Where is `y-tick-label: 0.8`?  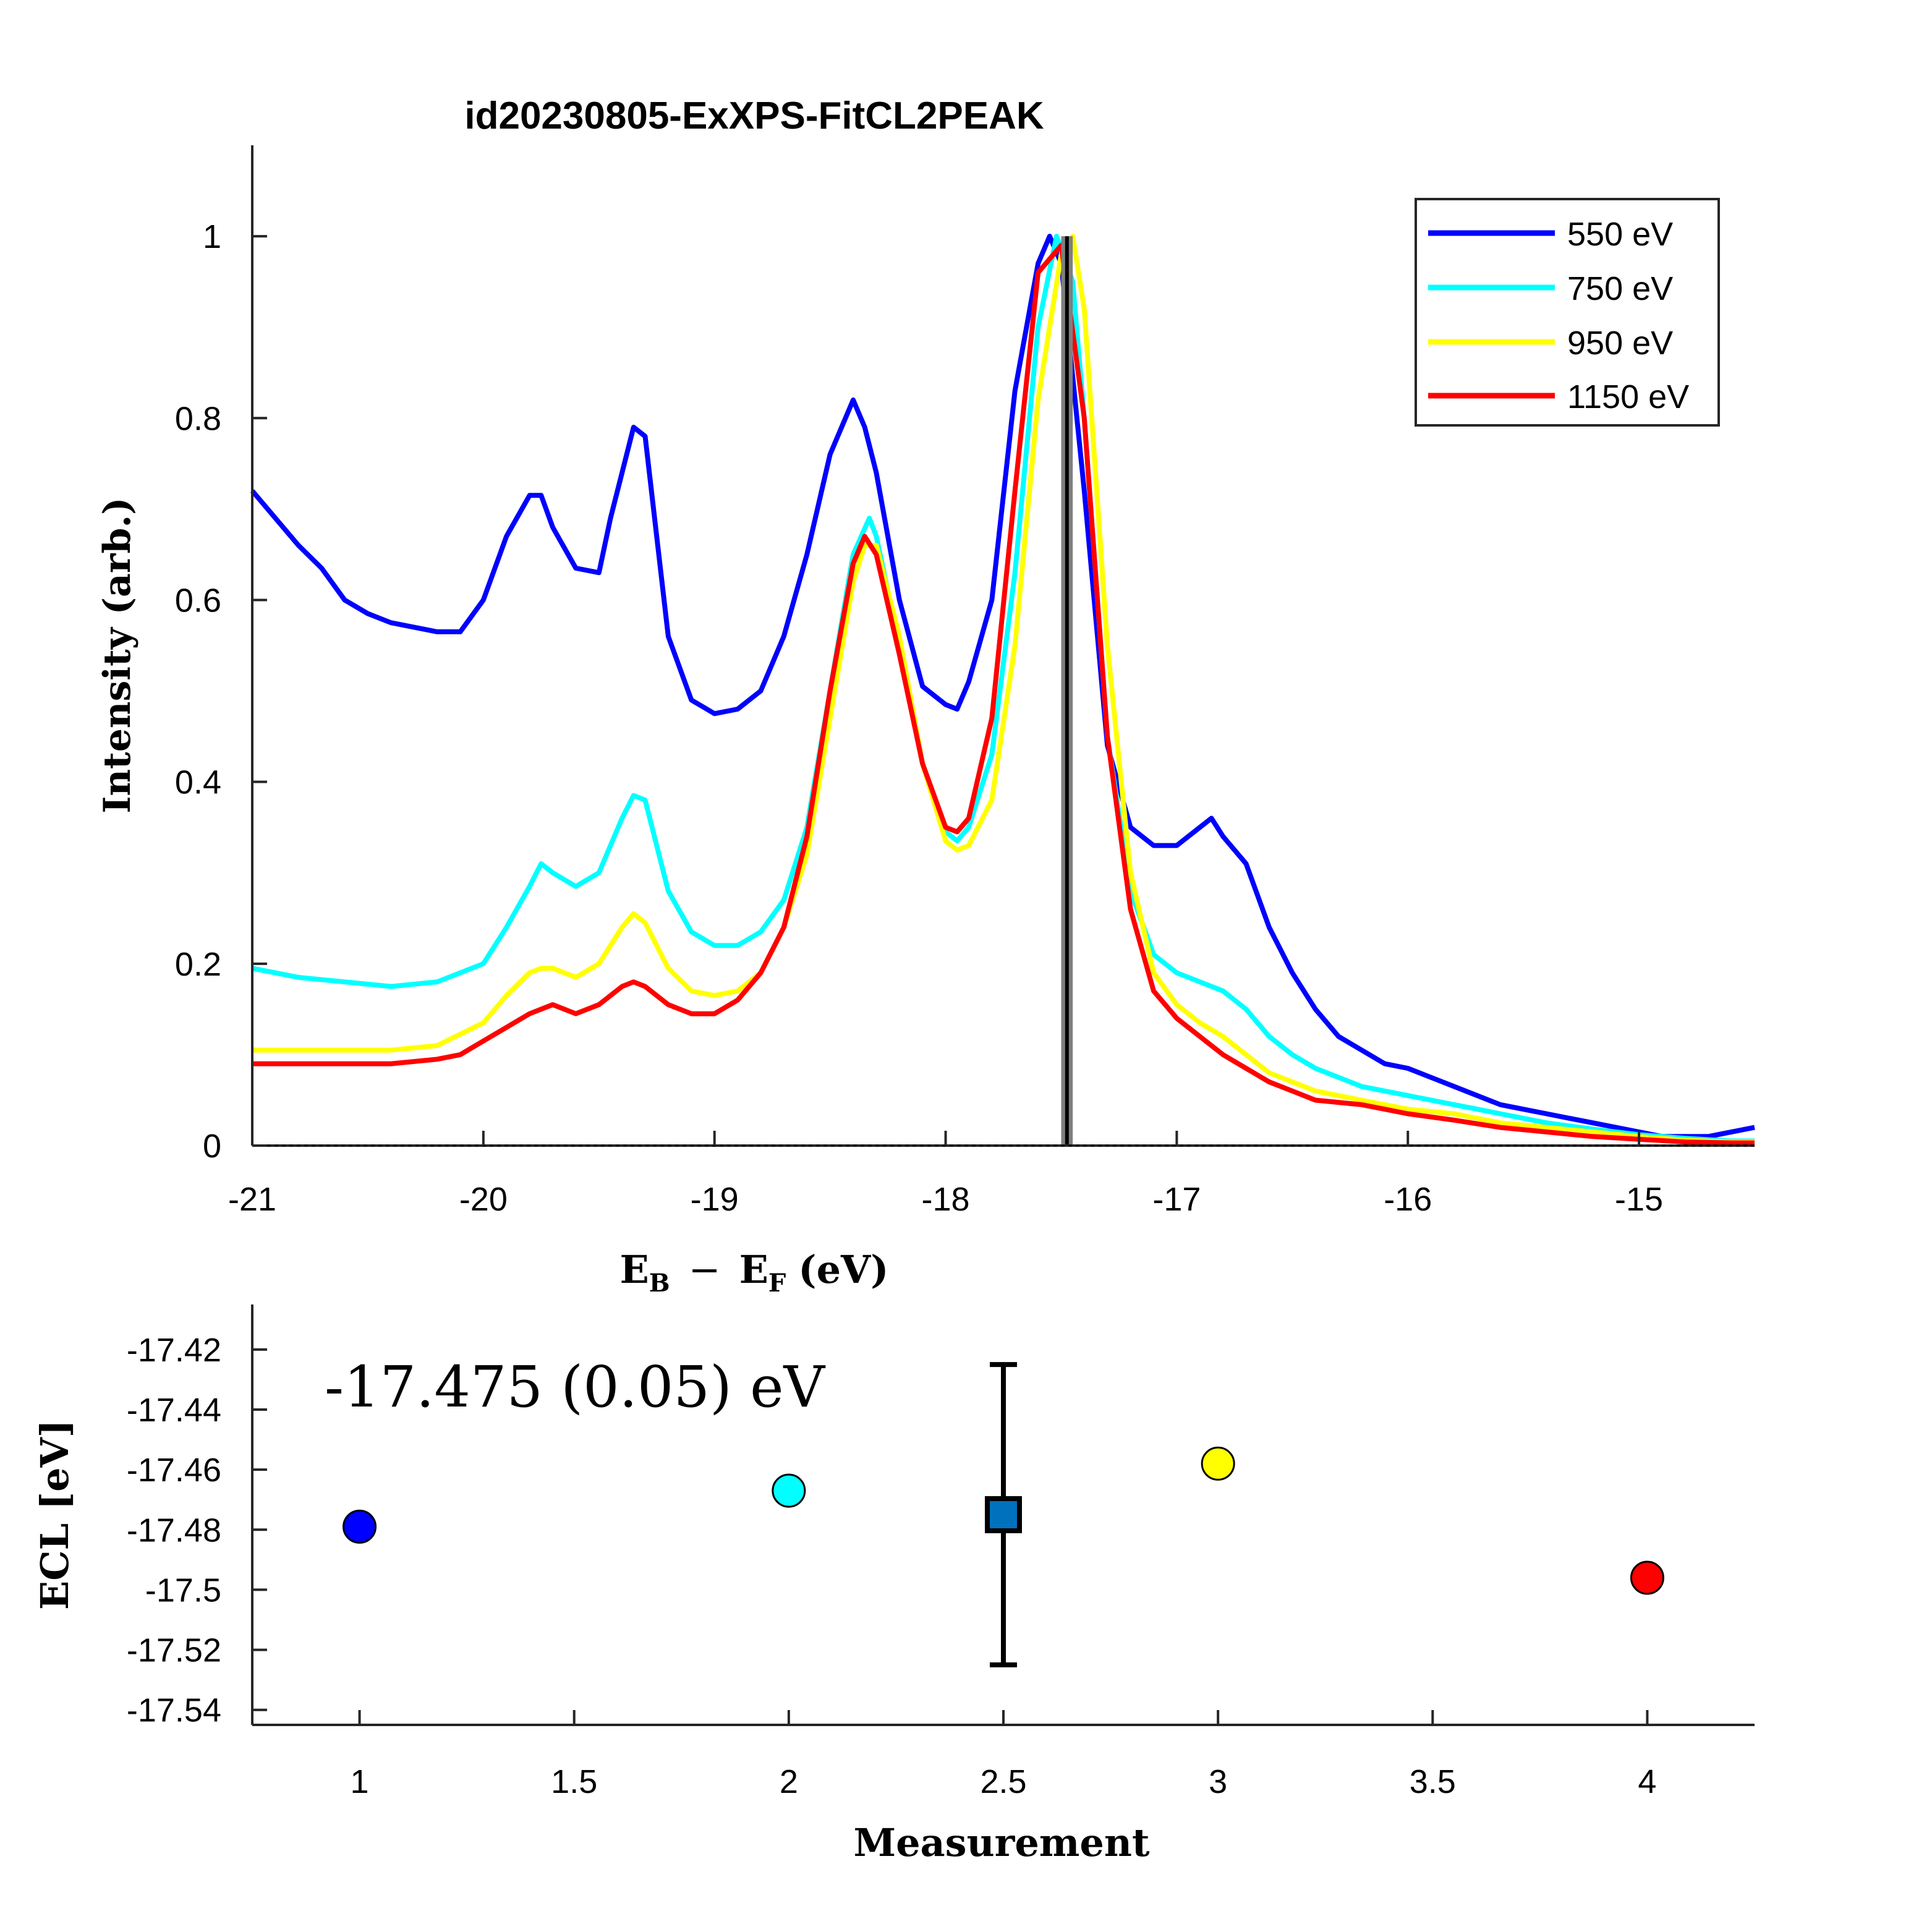 y-tick-label: 0.8 is located at coordinates (198, 419).